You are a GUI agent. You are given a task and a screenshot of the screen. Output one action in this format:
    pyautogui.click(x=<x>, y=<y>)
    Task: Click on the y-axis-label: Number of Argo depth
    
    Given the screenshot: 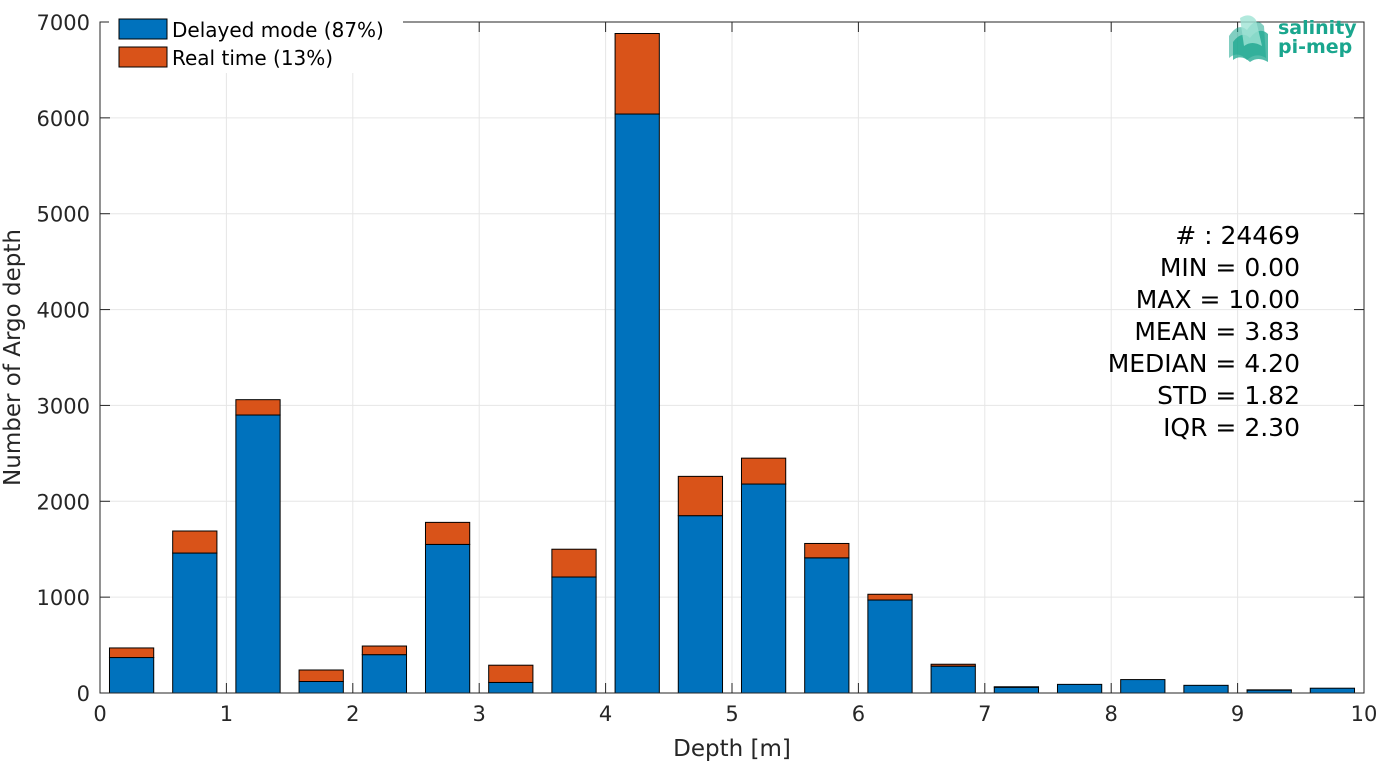 What is the action you would take?
    pyautogui.click(x=13, y=357)
    